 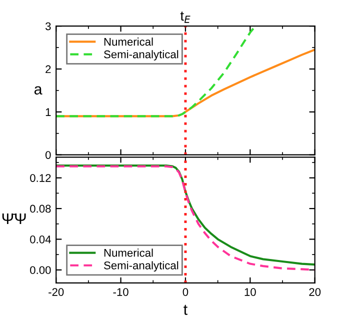 I want to click on x-tick-label: -10, so click(x=120, y=292).